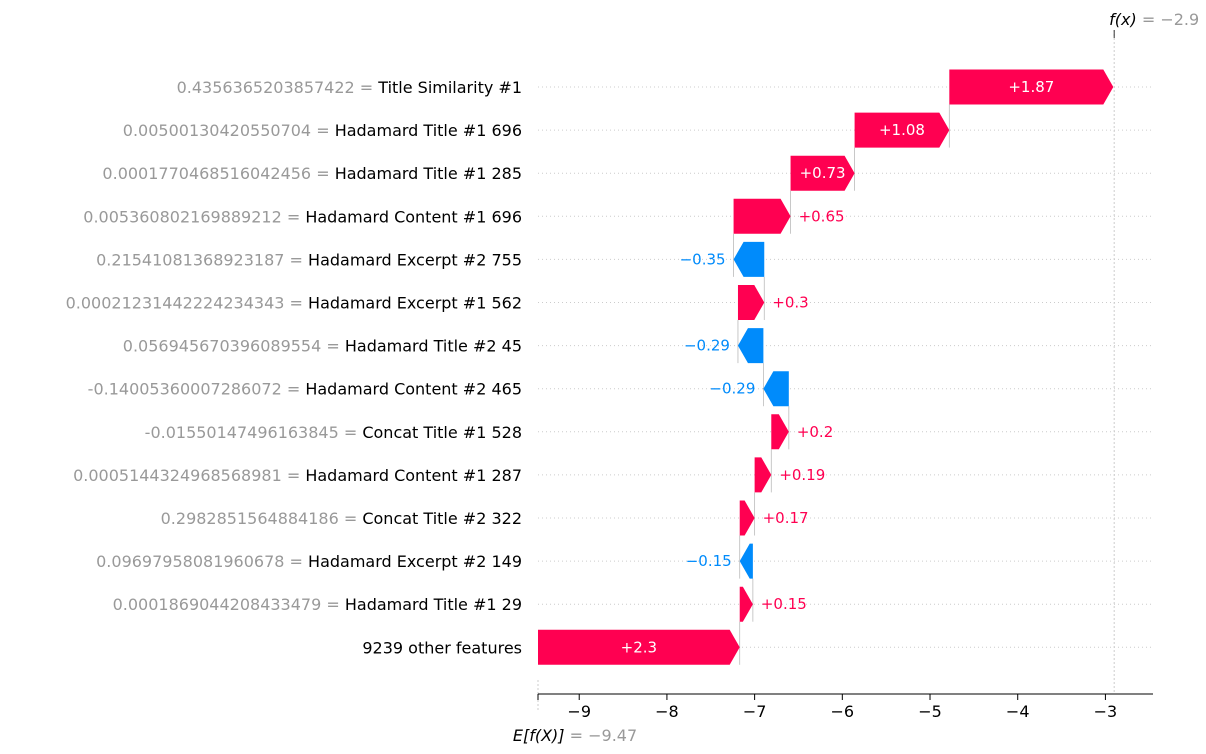  What do you see at coordinates (433, 346) in the screenshot?
I see `feature-name: Hadamard Title #2 45` at bounding box center [433, 346].